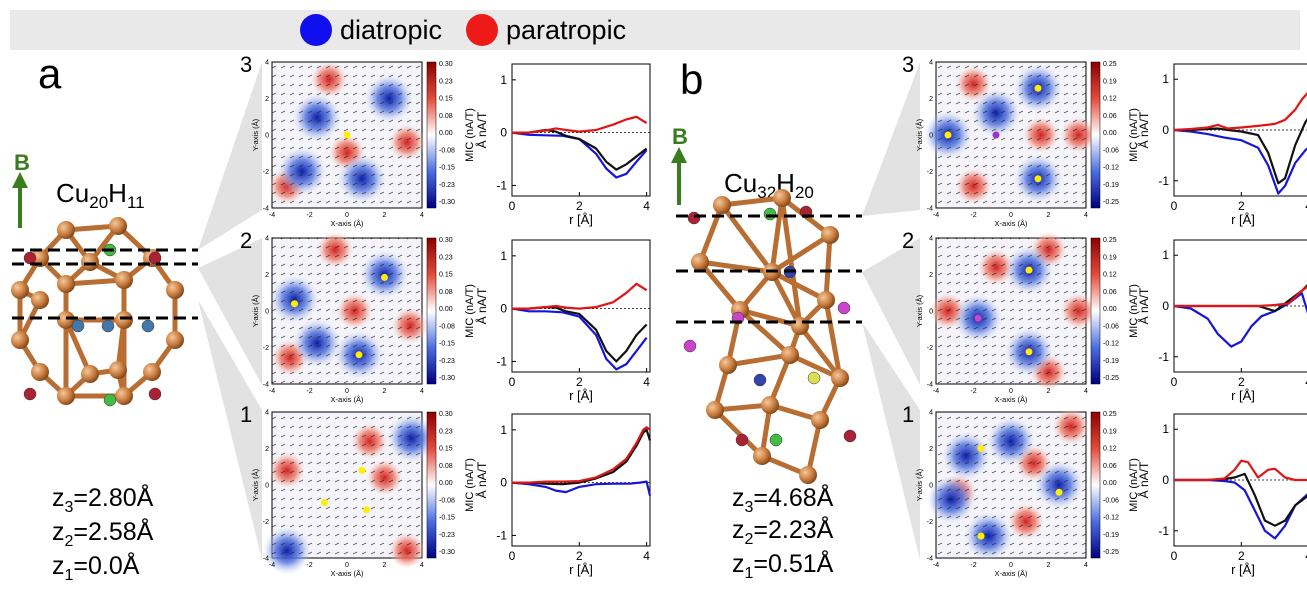 The width and height of the screenshot is (1307, 589). Describe the element at coordinates (316, 30) in the screenshot. I see `diatropic-swatch` at that location.